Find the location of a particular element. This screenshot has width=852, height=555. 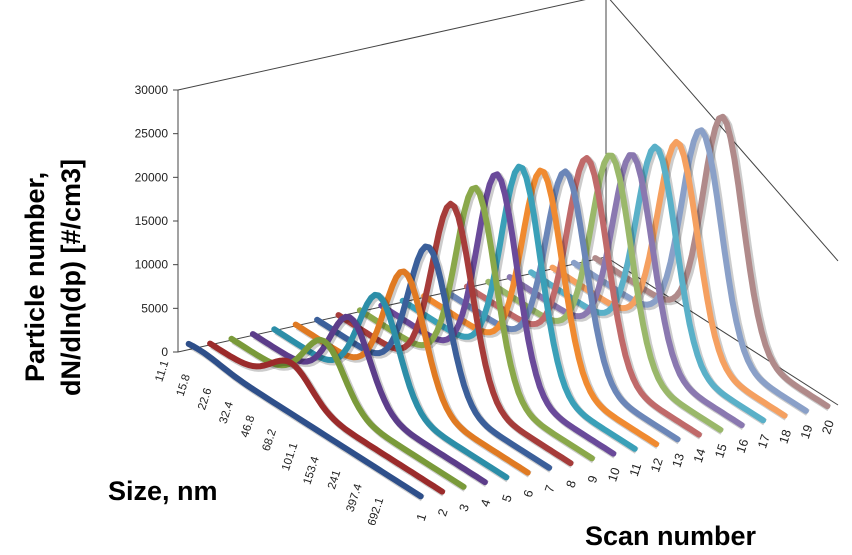

scan-tick-label: 20 is located at coordinates (828, 427).